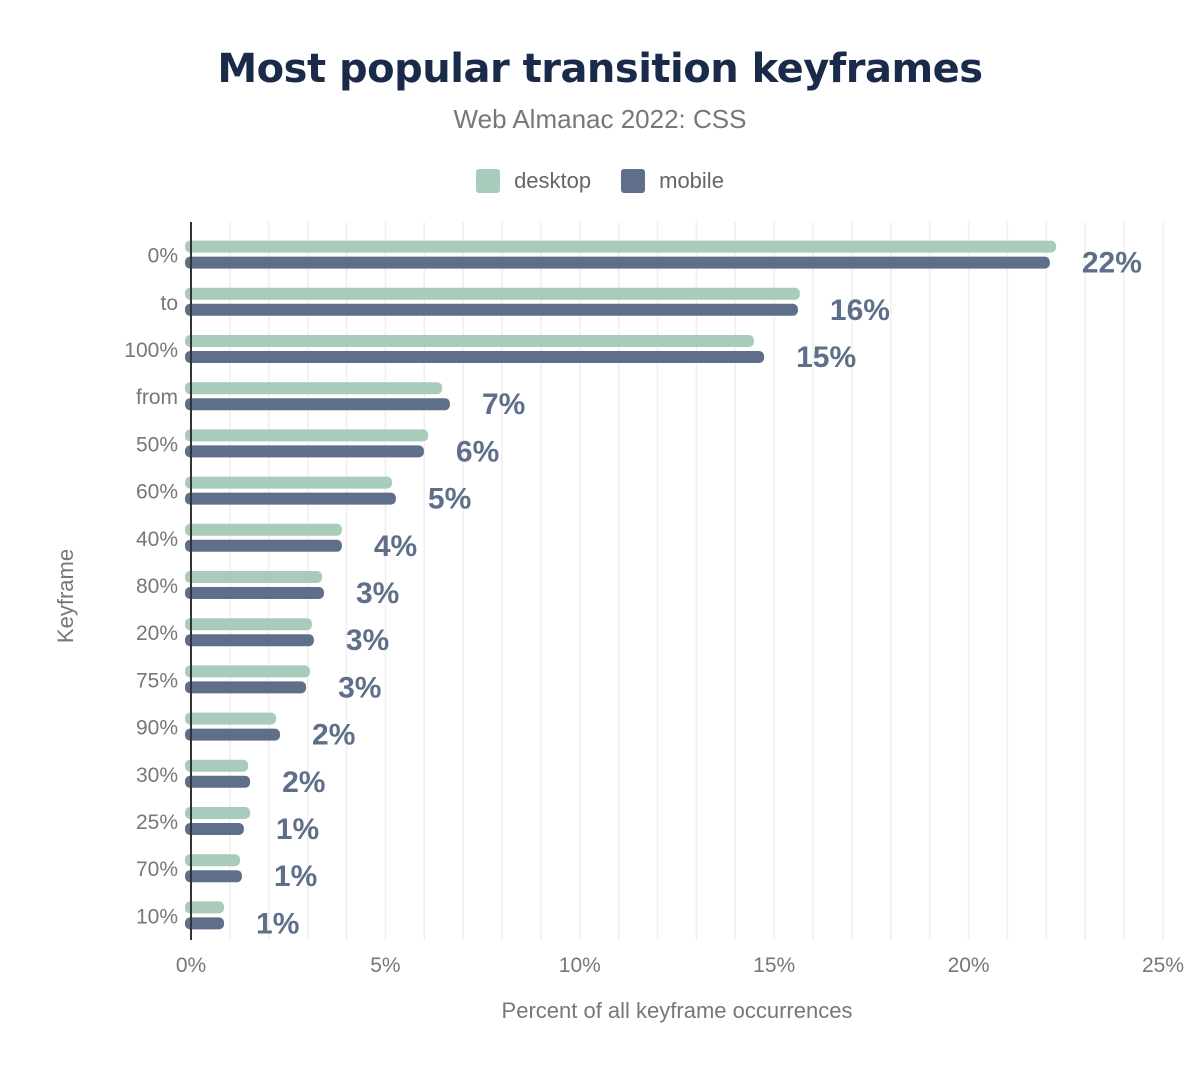 The image size is (1200, 1066). I want to click on data-label: 5%, so click(449, 499).